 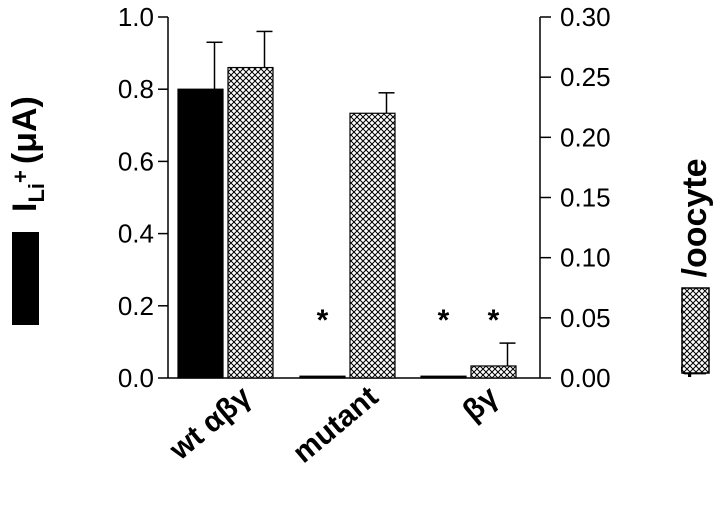 I want to click on left-tick-label: 0.4, so click(x=136, y=234).